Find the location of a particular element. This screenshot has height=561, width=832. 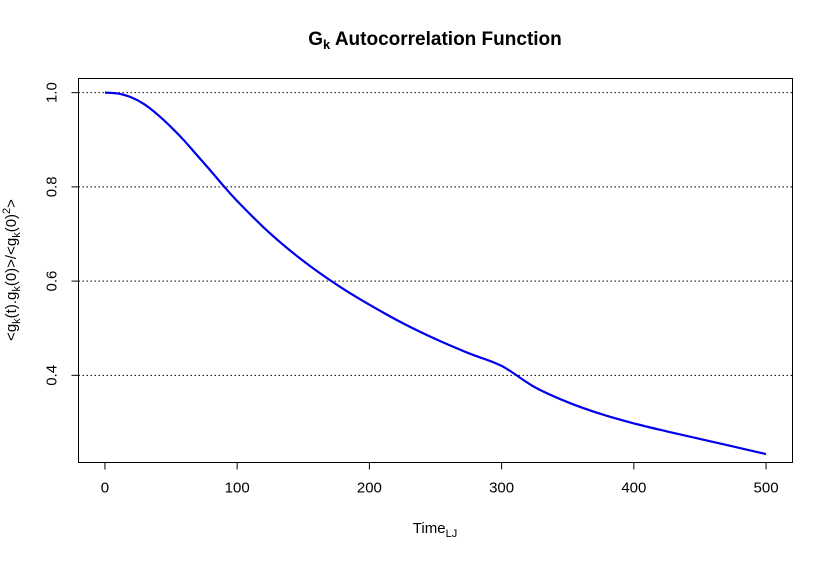

x-tick-label: 300 is located at coordinates (501, 488).